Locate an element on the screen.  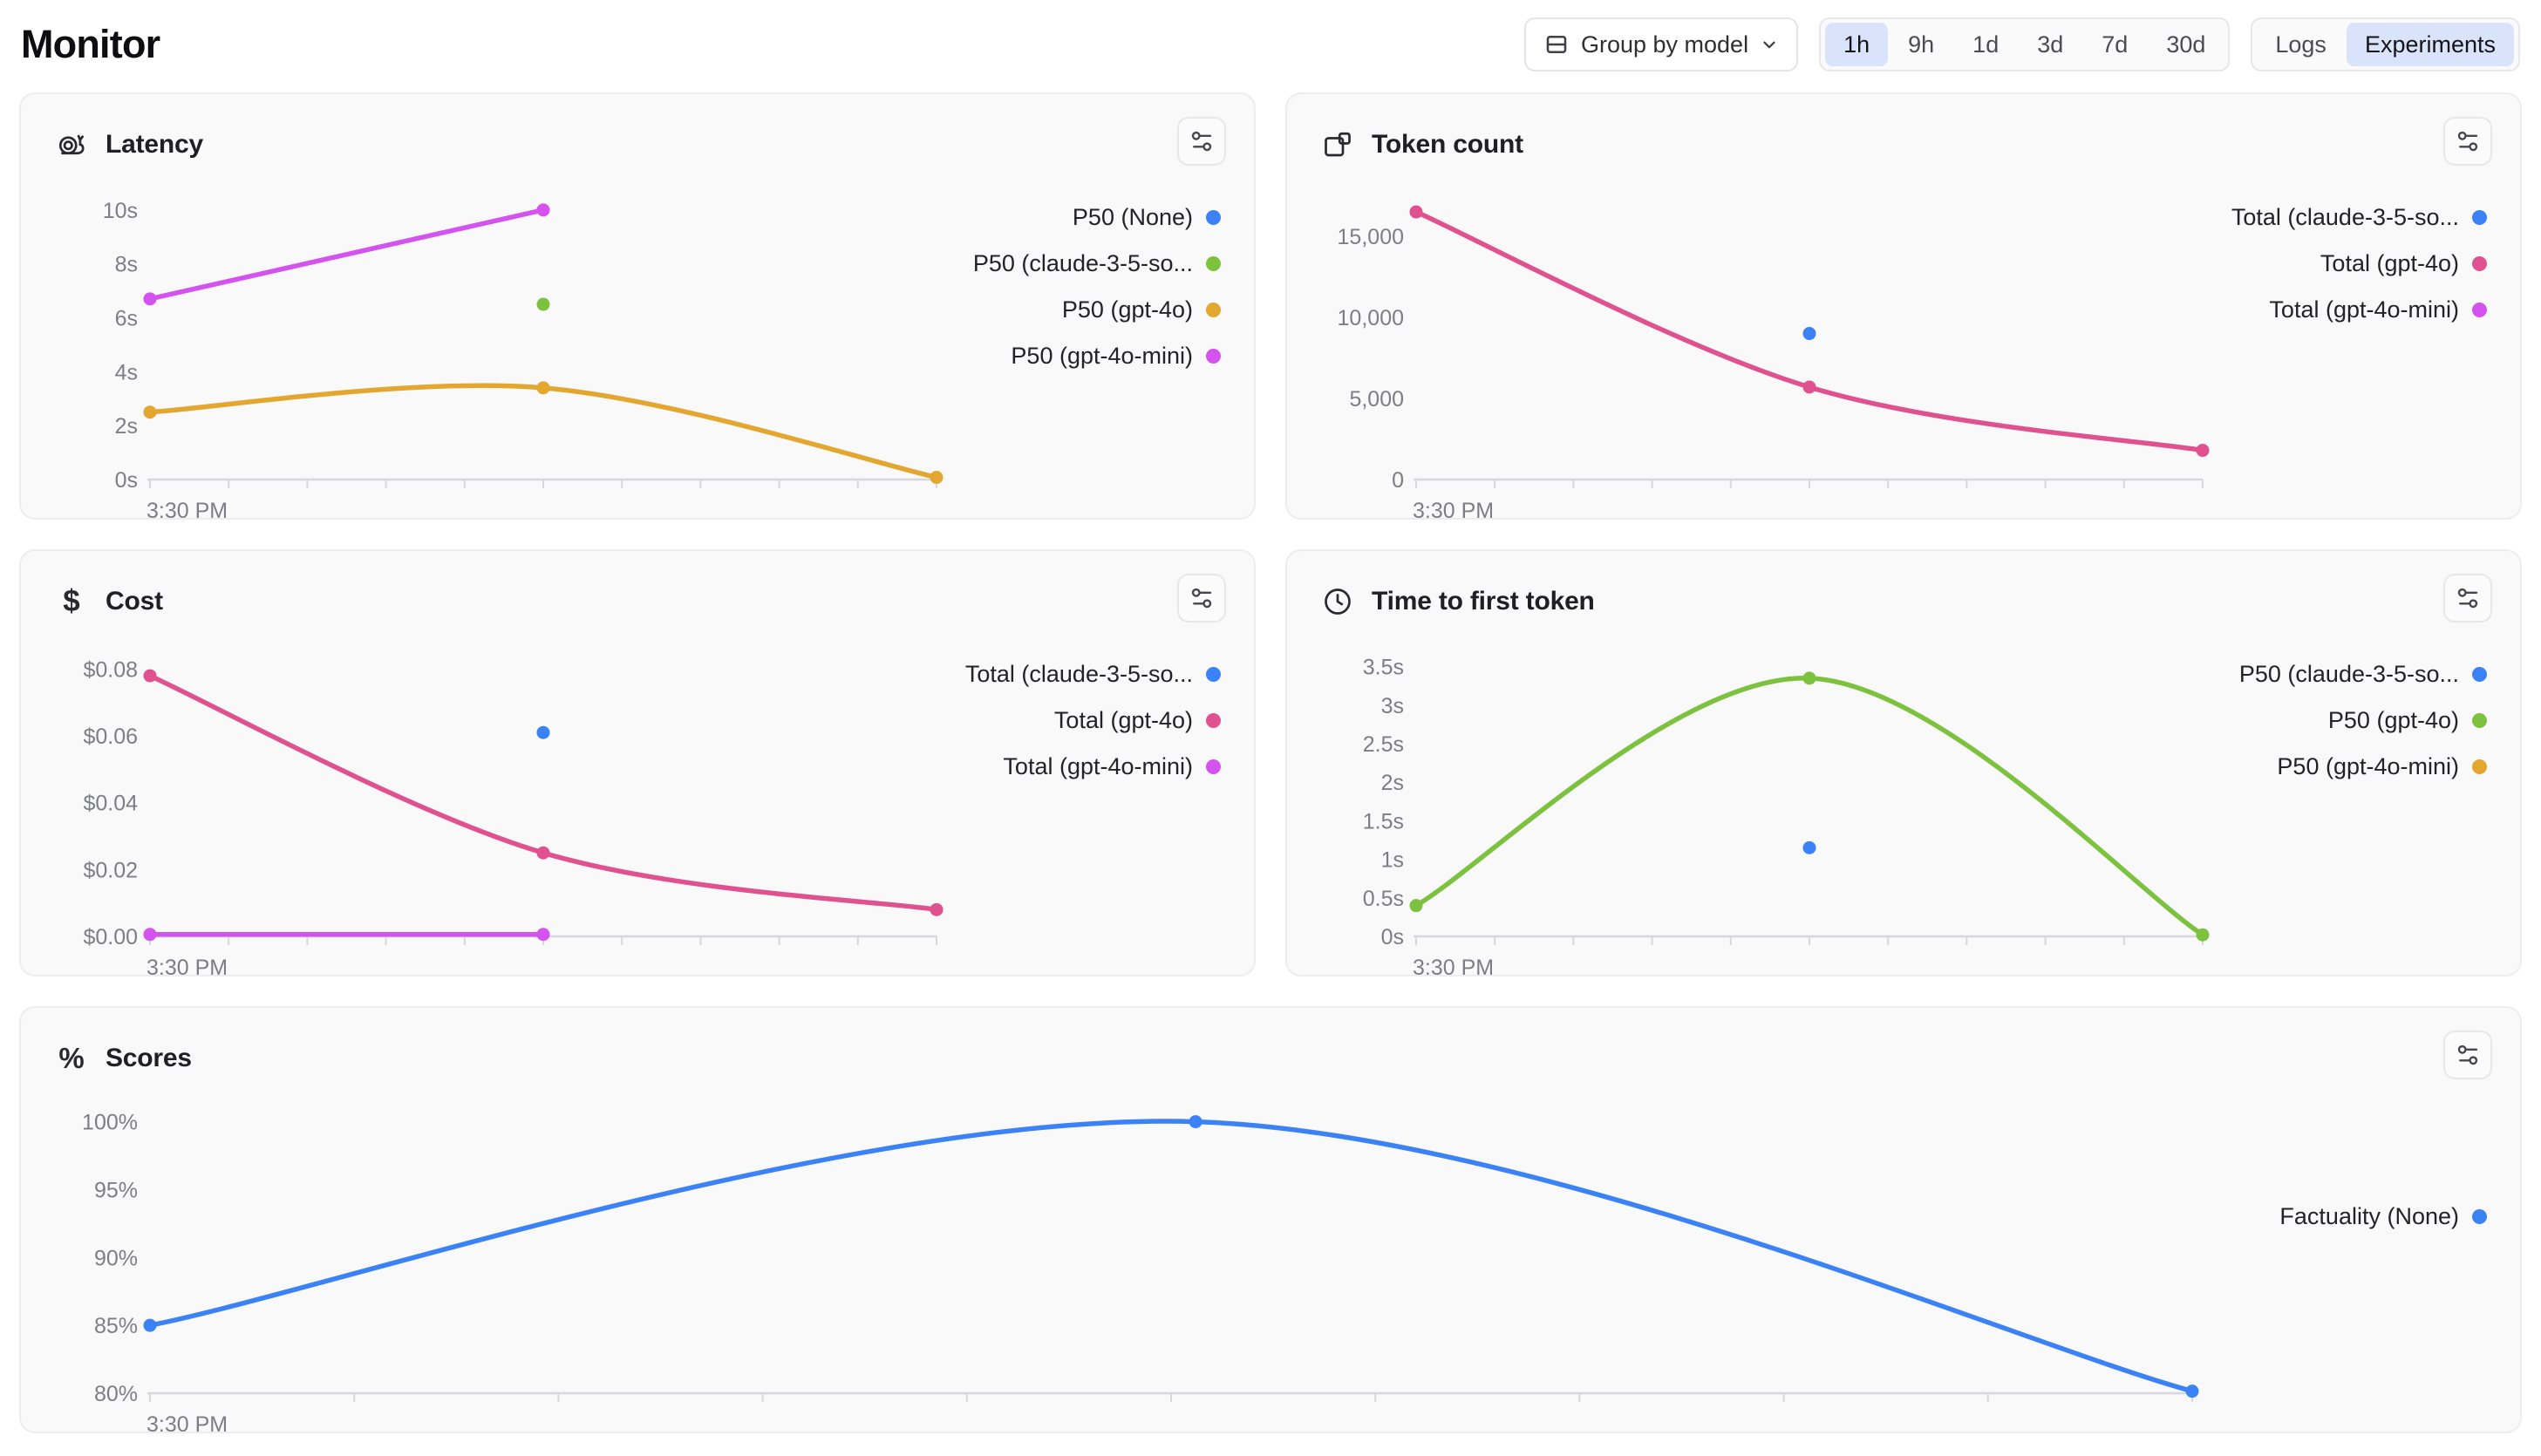
y-tick-label: 10,000 is located at coordinates (1371, 318).